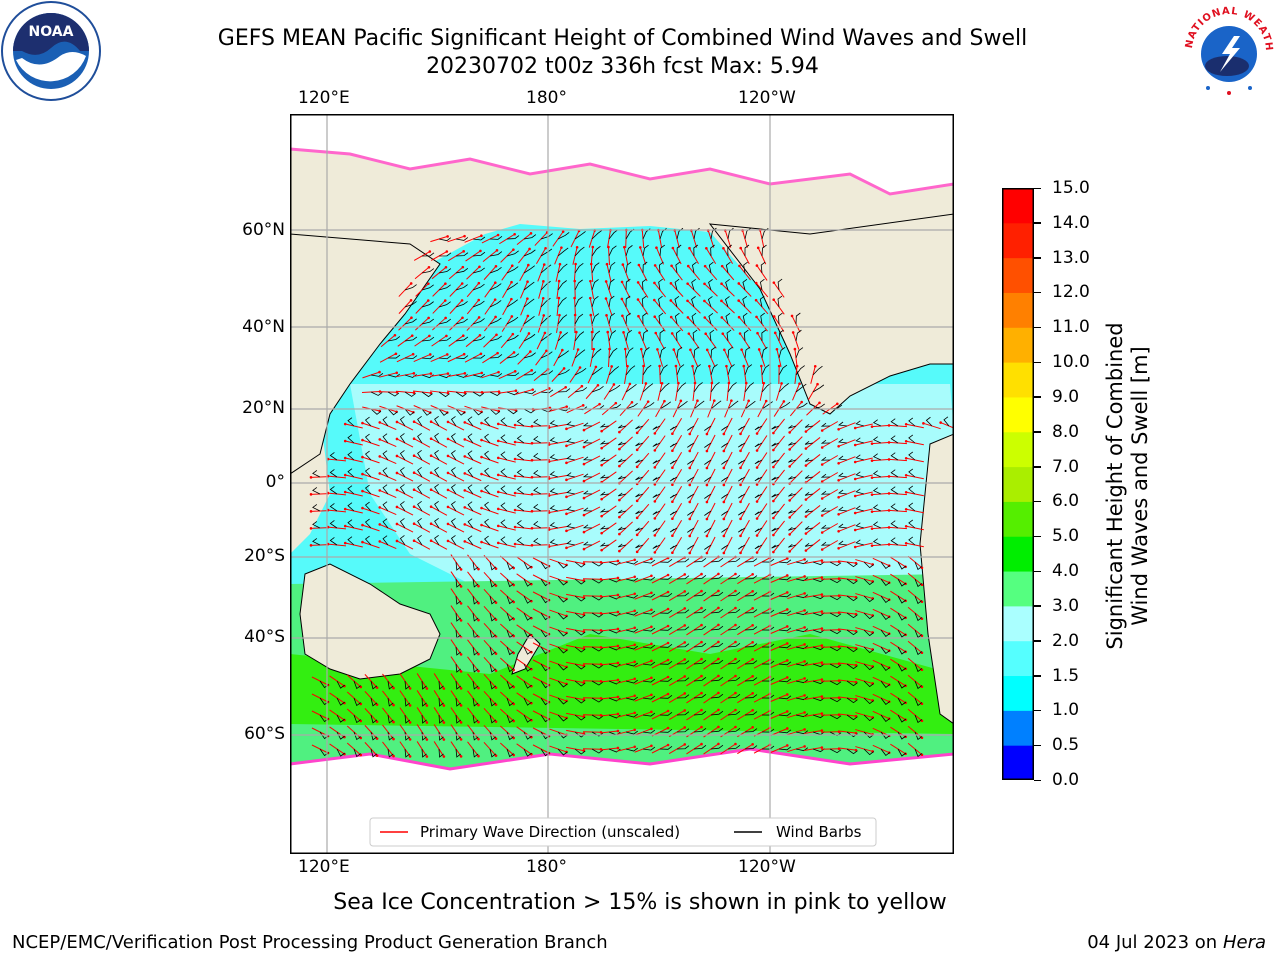 The height and width of the screenshot is (960, 1280). Describe the element at coordinates (264, 637) in the screenshot. I see `lat-label-40s: 40°S` at that location.